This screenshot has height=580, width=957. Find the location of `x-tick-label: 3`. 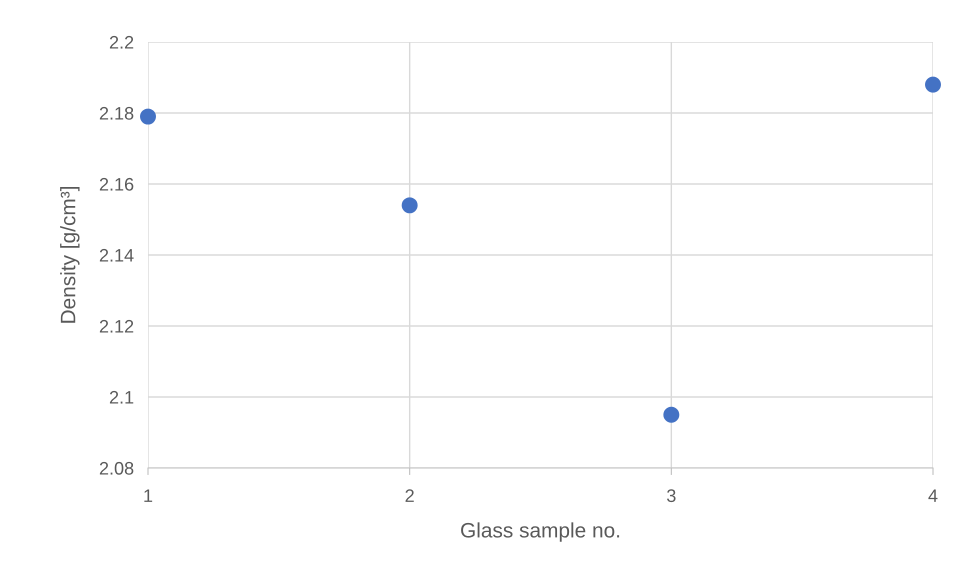

x-tick-label: 3 is located at coordinates (671, 495).